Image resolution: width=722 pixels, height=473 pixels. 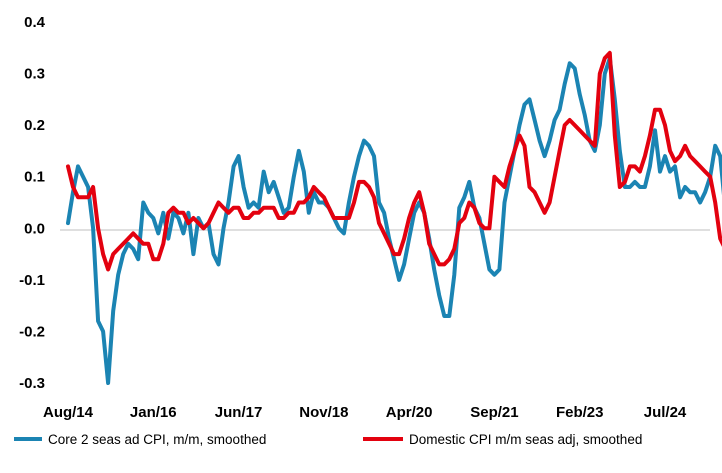 I want to click on y-tick-label: 0.0, so click(x=34, y=228).